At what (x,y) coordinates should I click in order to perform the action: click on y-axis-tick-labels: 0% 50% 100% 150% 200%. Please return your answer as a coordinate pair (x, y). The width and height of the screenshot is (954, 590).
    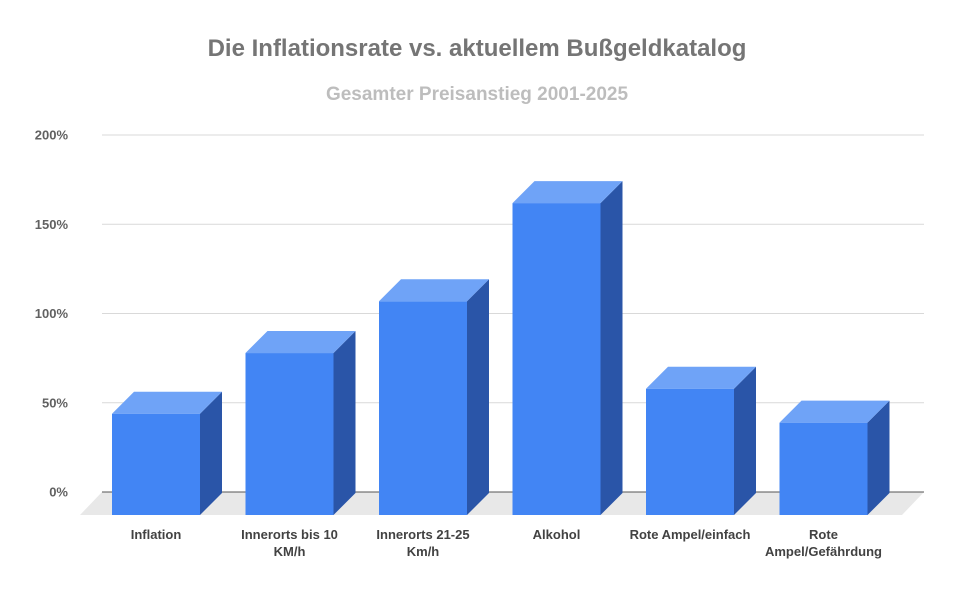
    Looking at the image, I should click on (52, 314).